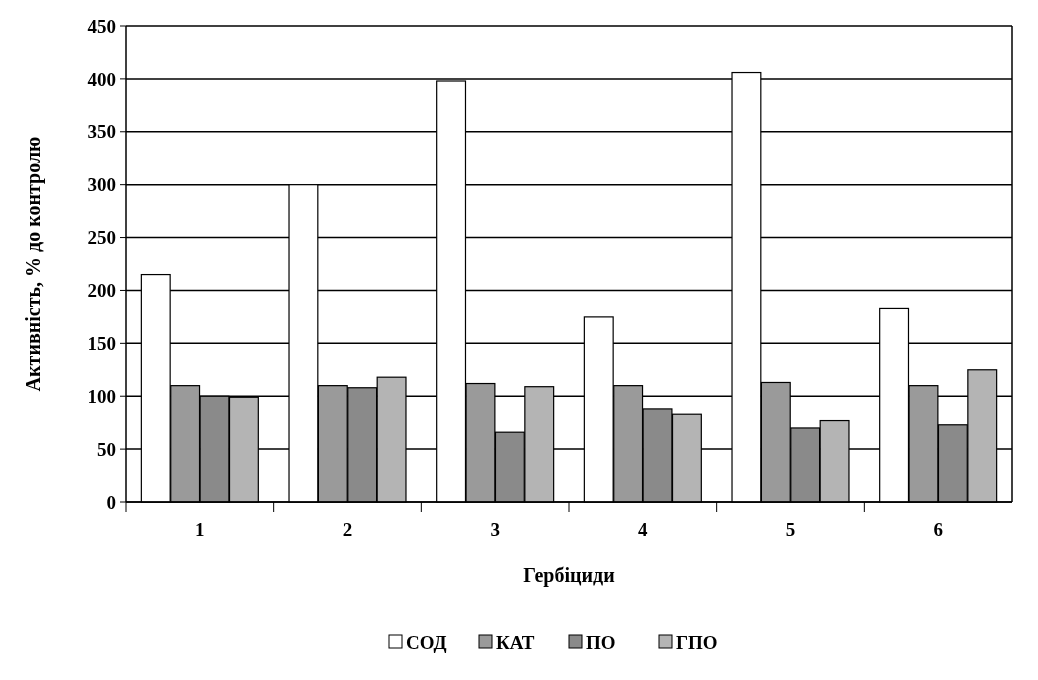  What do you see at coordinates (643, 529) in the screenshot?
I see `x-tick-label: 4` at bounding box center [643, 529].